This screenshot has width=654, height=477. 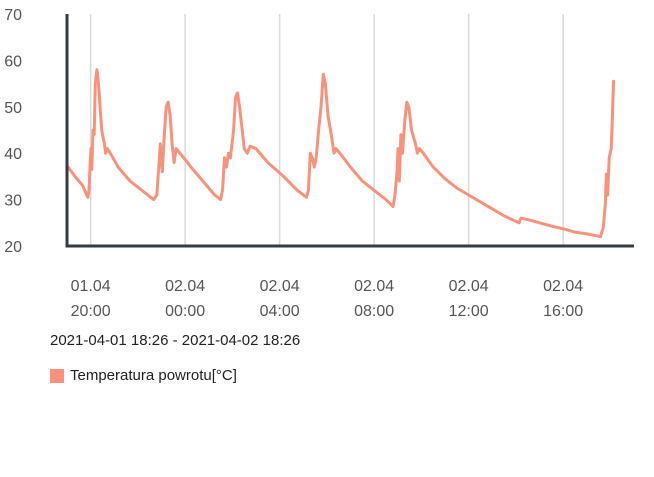 I want to click on legend: Temperatura powrotu[°C], so click(x=143, y=375).